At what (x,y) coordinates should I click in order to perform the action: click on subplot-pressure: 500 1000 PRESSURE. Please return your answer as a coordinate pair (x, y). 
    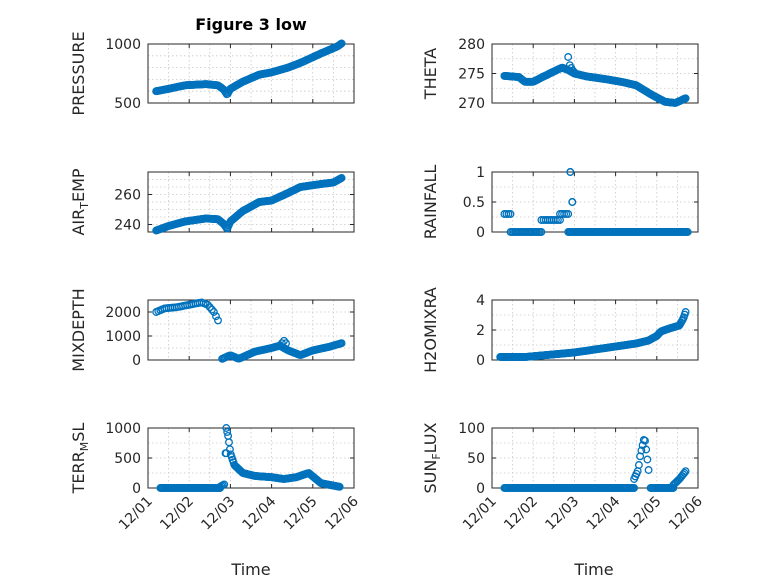
    Looking at the image, I should click on (212, 73).